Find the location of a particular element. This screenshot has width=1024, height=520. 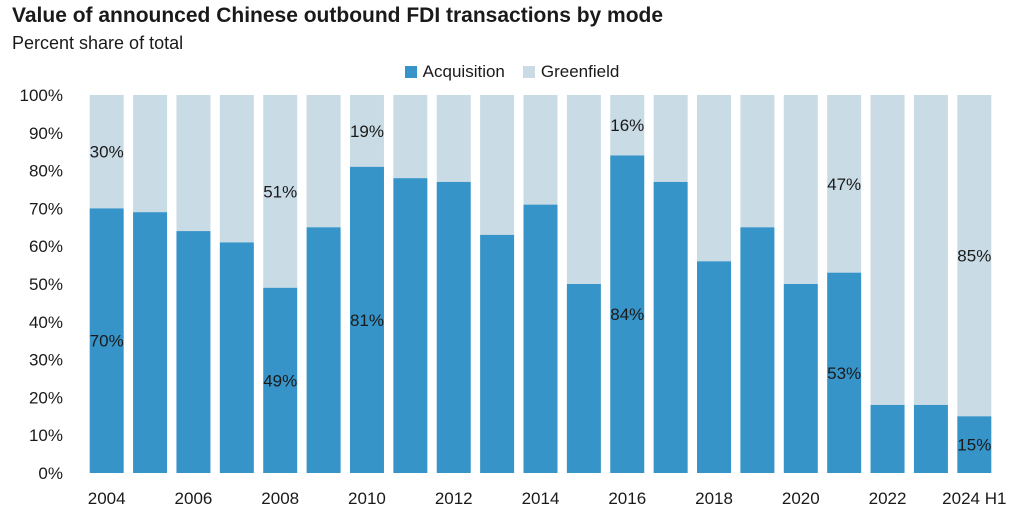

data-label-acquisition: 84% is located at coordinates (627, 314).